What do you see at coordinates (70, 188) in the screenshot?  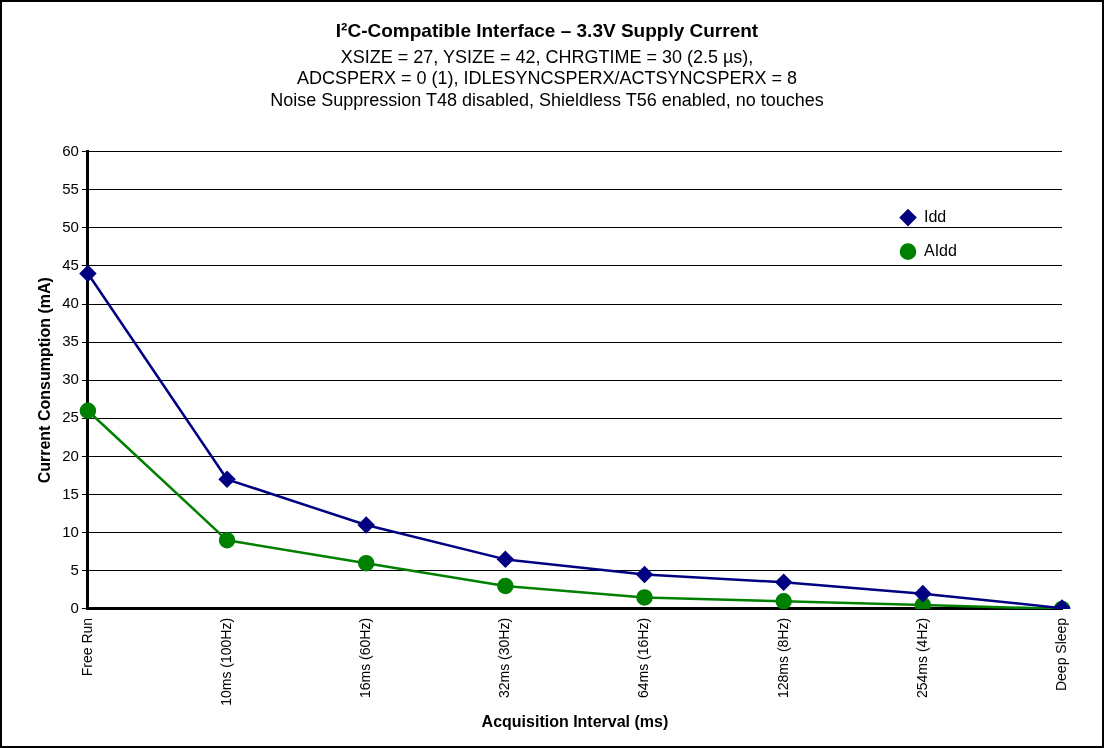 I see `y-tick-label: 55` at bounding box center [70, 188].